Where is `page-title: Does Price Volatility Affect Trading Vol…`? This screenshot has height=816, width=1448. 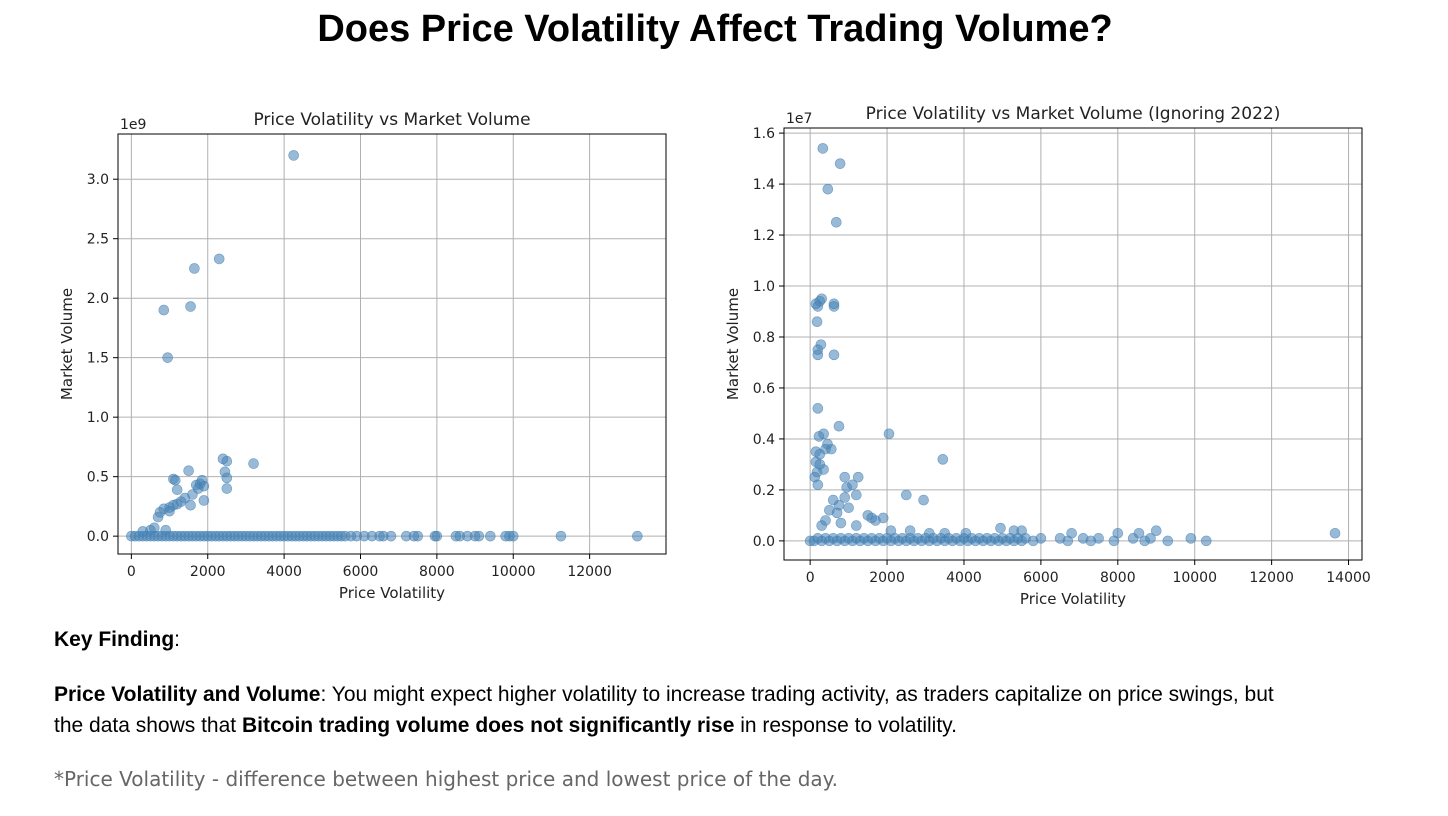
page-title: Does Price Volatility Affect Trading Vol… is located at coordinates (715, 29).